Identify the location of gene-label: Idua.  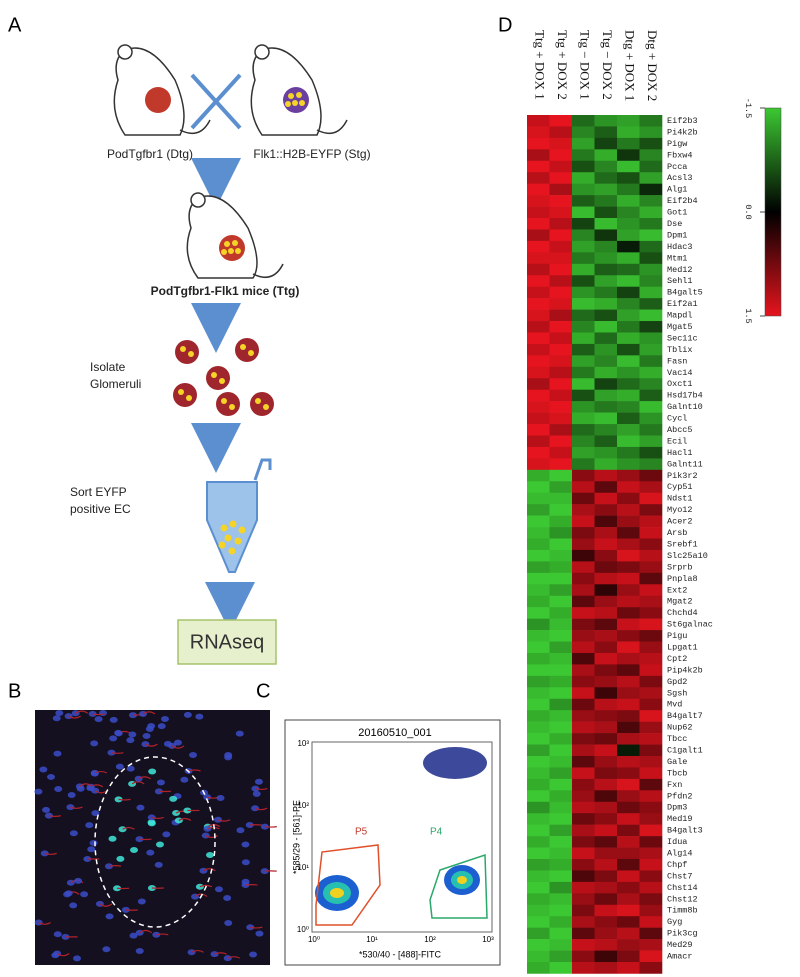
(677, 842).